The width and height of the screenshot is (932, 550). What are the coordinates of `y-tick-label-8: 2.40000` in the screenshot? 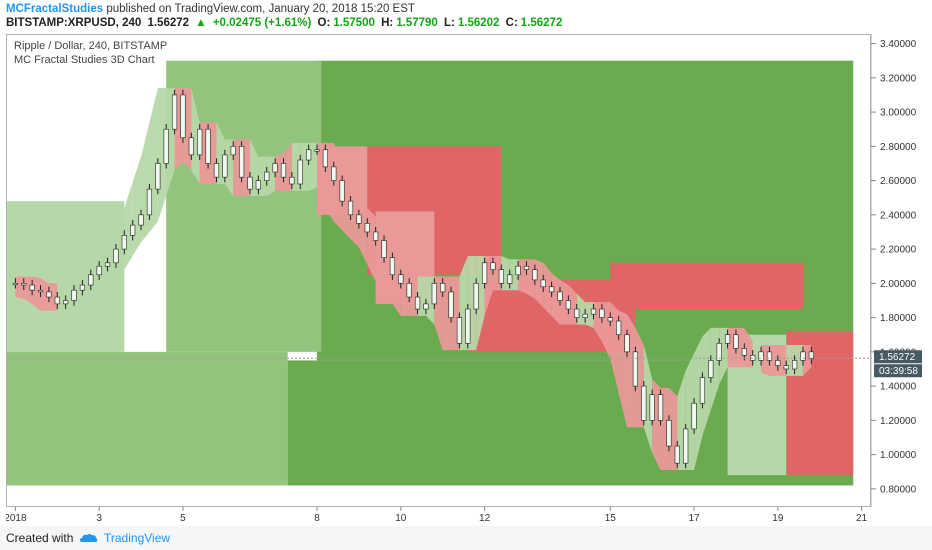 It's located at (898, 215).